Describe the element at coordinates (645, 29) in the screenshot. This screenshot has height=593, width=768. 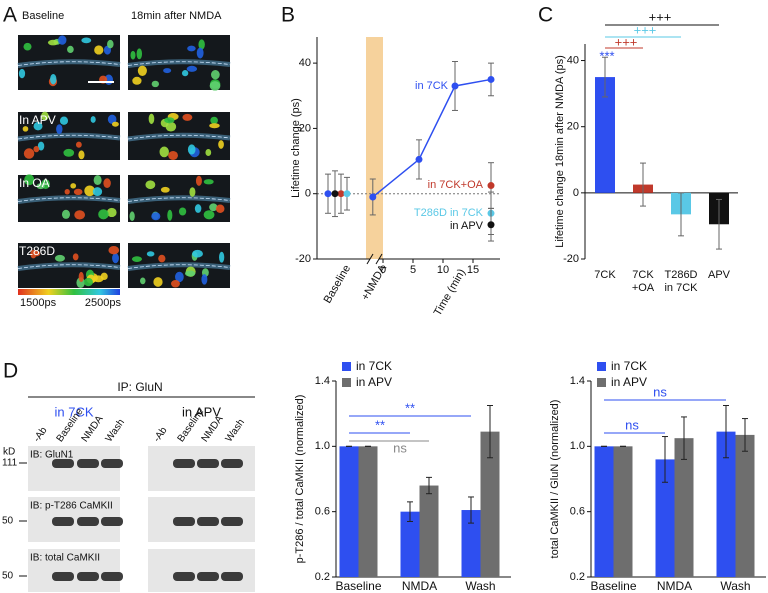
I see `significance-label: +++` at that location.